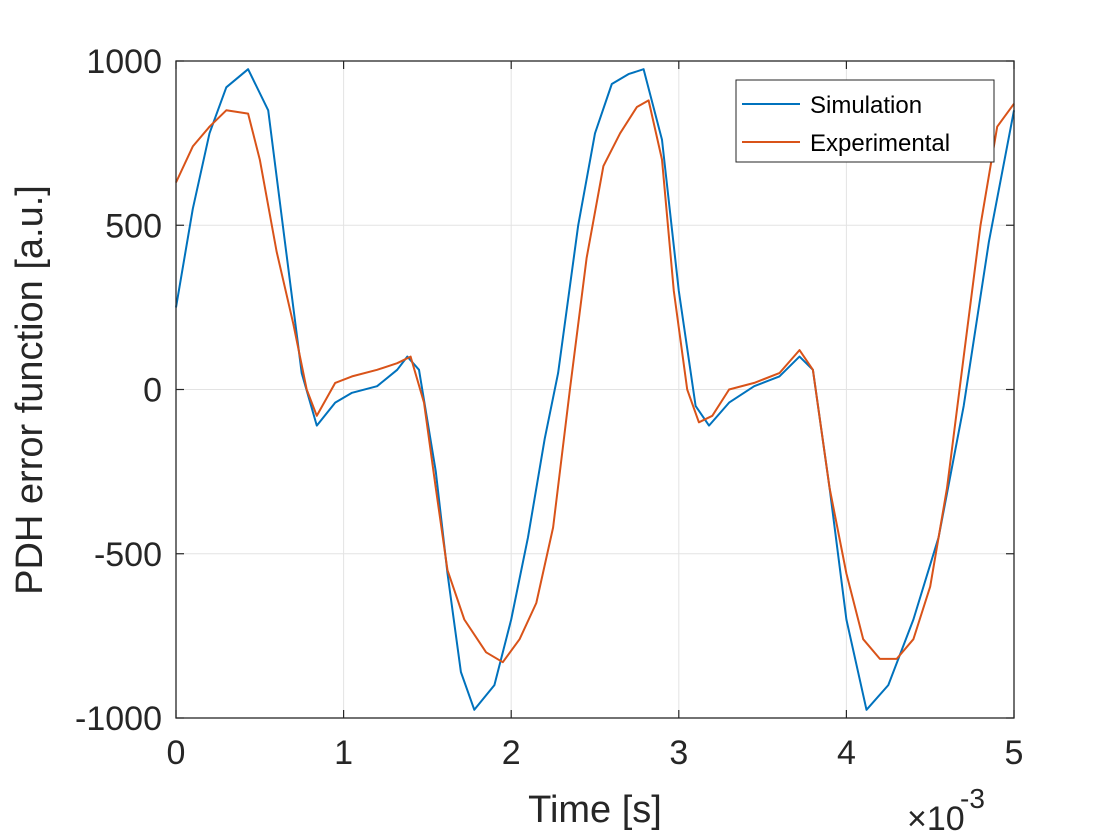  I want to click on y-tick-label: 500, so click(133, 226).